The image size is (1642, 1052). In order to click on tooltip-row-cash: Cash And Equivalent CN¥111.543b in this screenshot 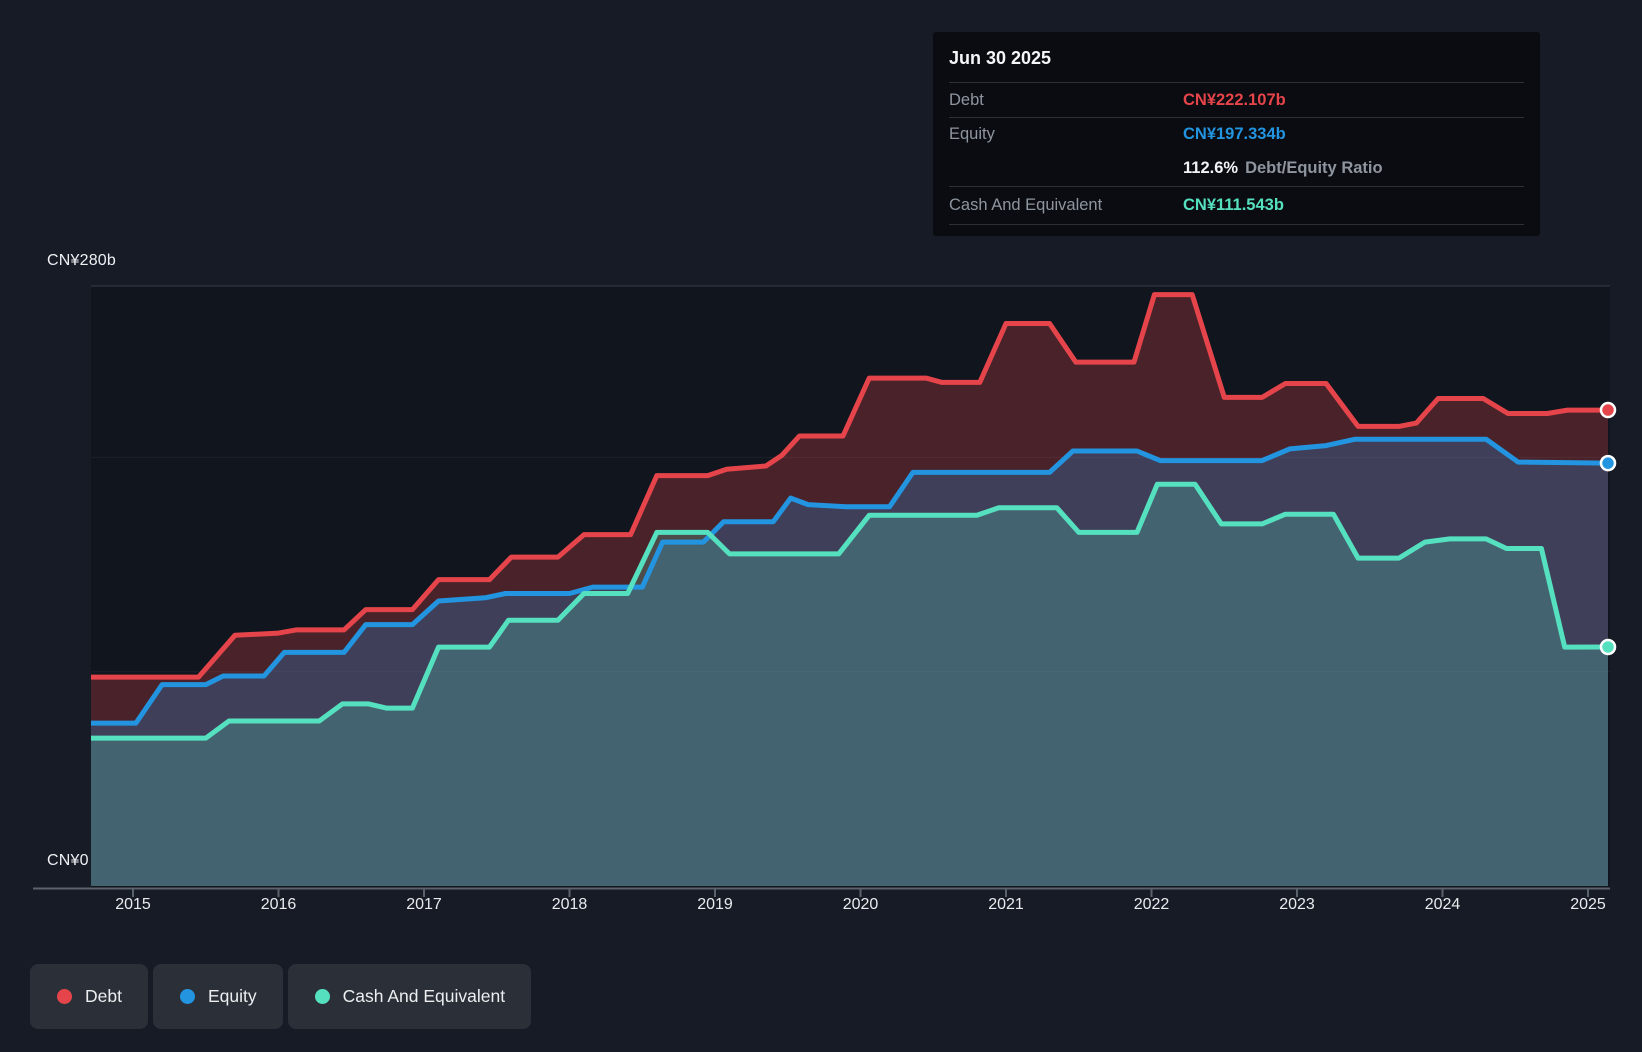, I will do `click(1236, 206)`.